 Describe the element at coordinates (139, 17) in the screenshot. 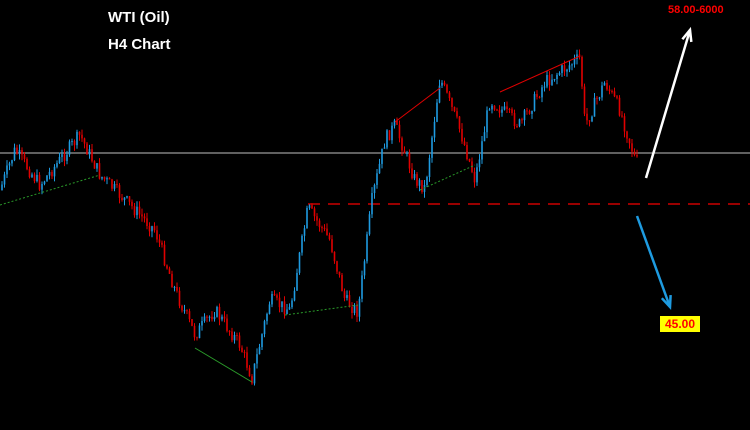

I see `chart-title: WTI (Oil)` at that location.